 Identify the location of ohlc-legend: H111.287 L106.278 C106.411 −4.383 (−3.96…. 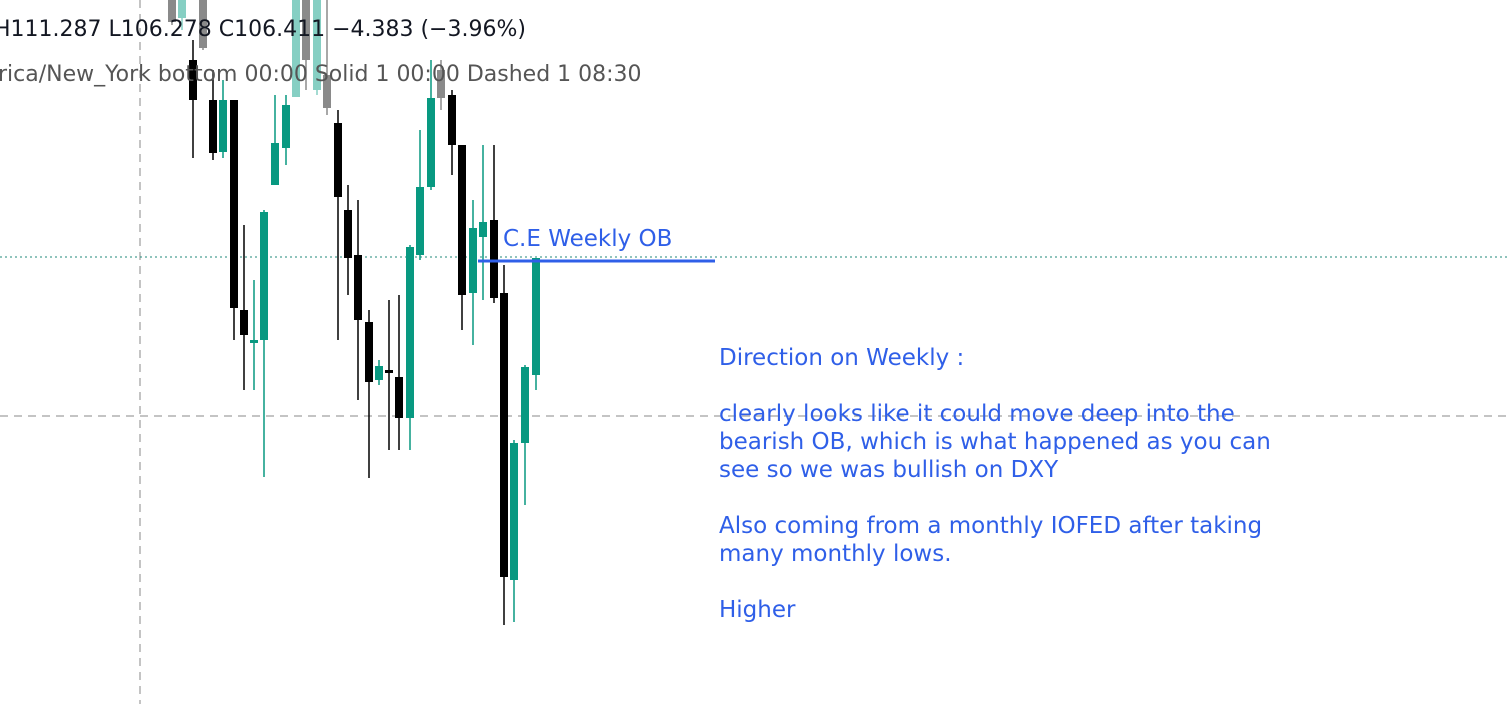
(263, 29).